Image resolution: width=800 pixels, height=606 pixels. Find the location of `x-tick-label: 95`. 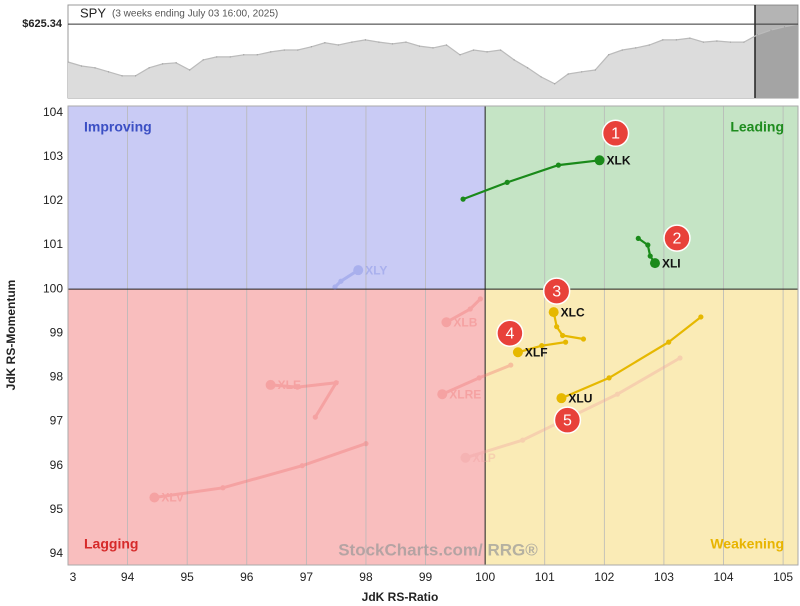

x-tick-label: 95 is located at coordinates (188, 577).